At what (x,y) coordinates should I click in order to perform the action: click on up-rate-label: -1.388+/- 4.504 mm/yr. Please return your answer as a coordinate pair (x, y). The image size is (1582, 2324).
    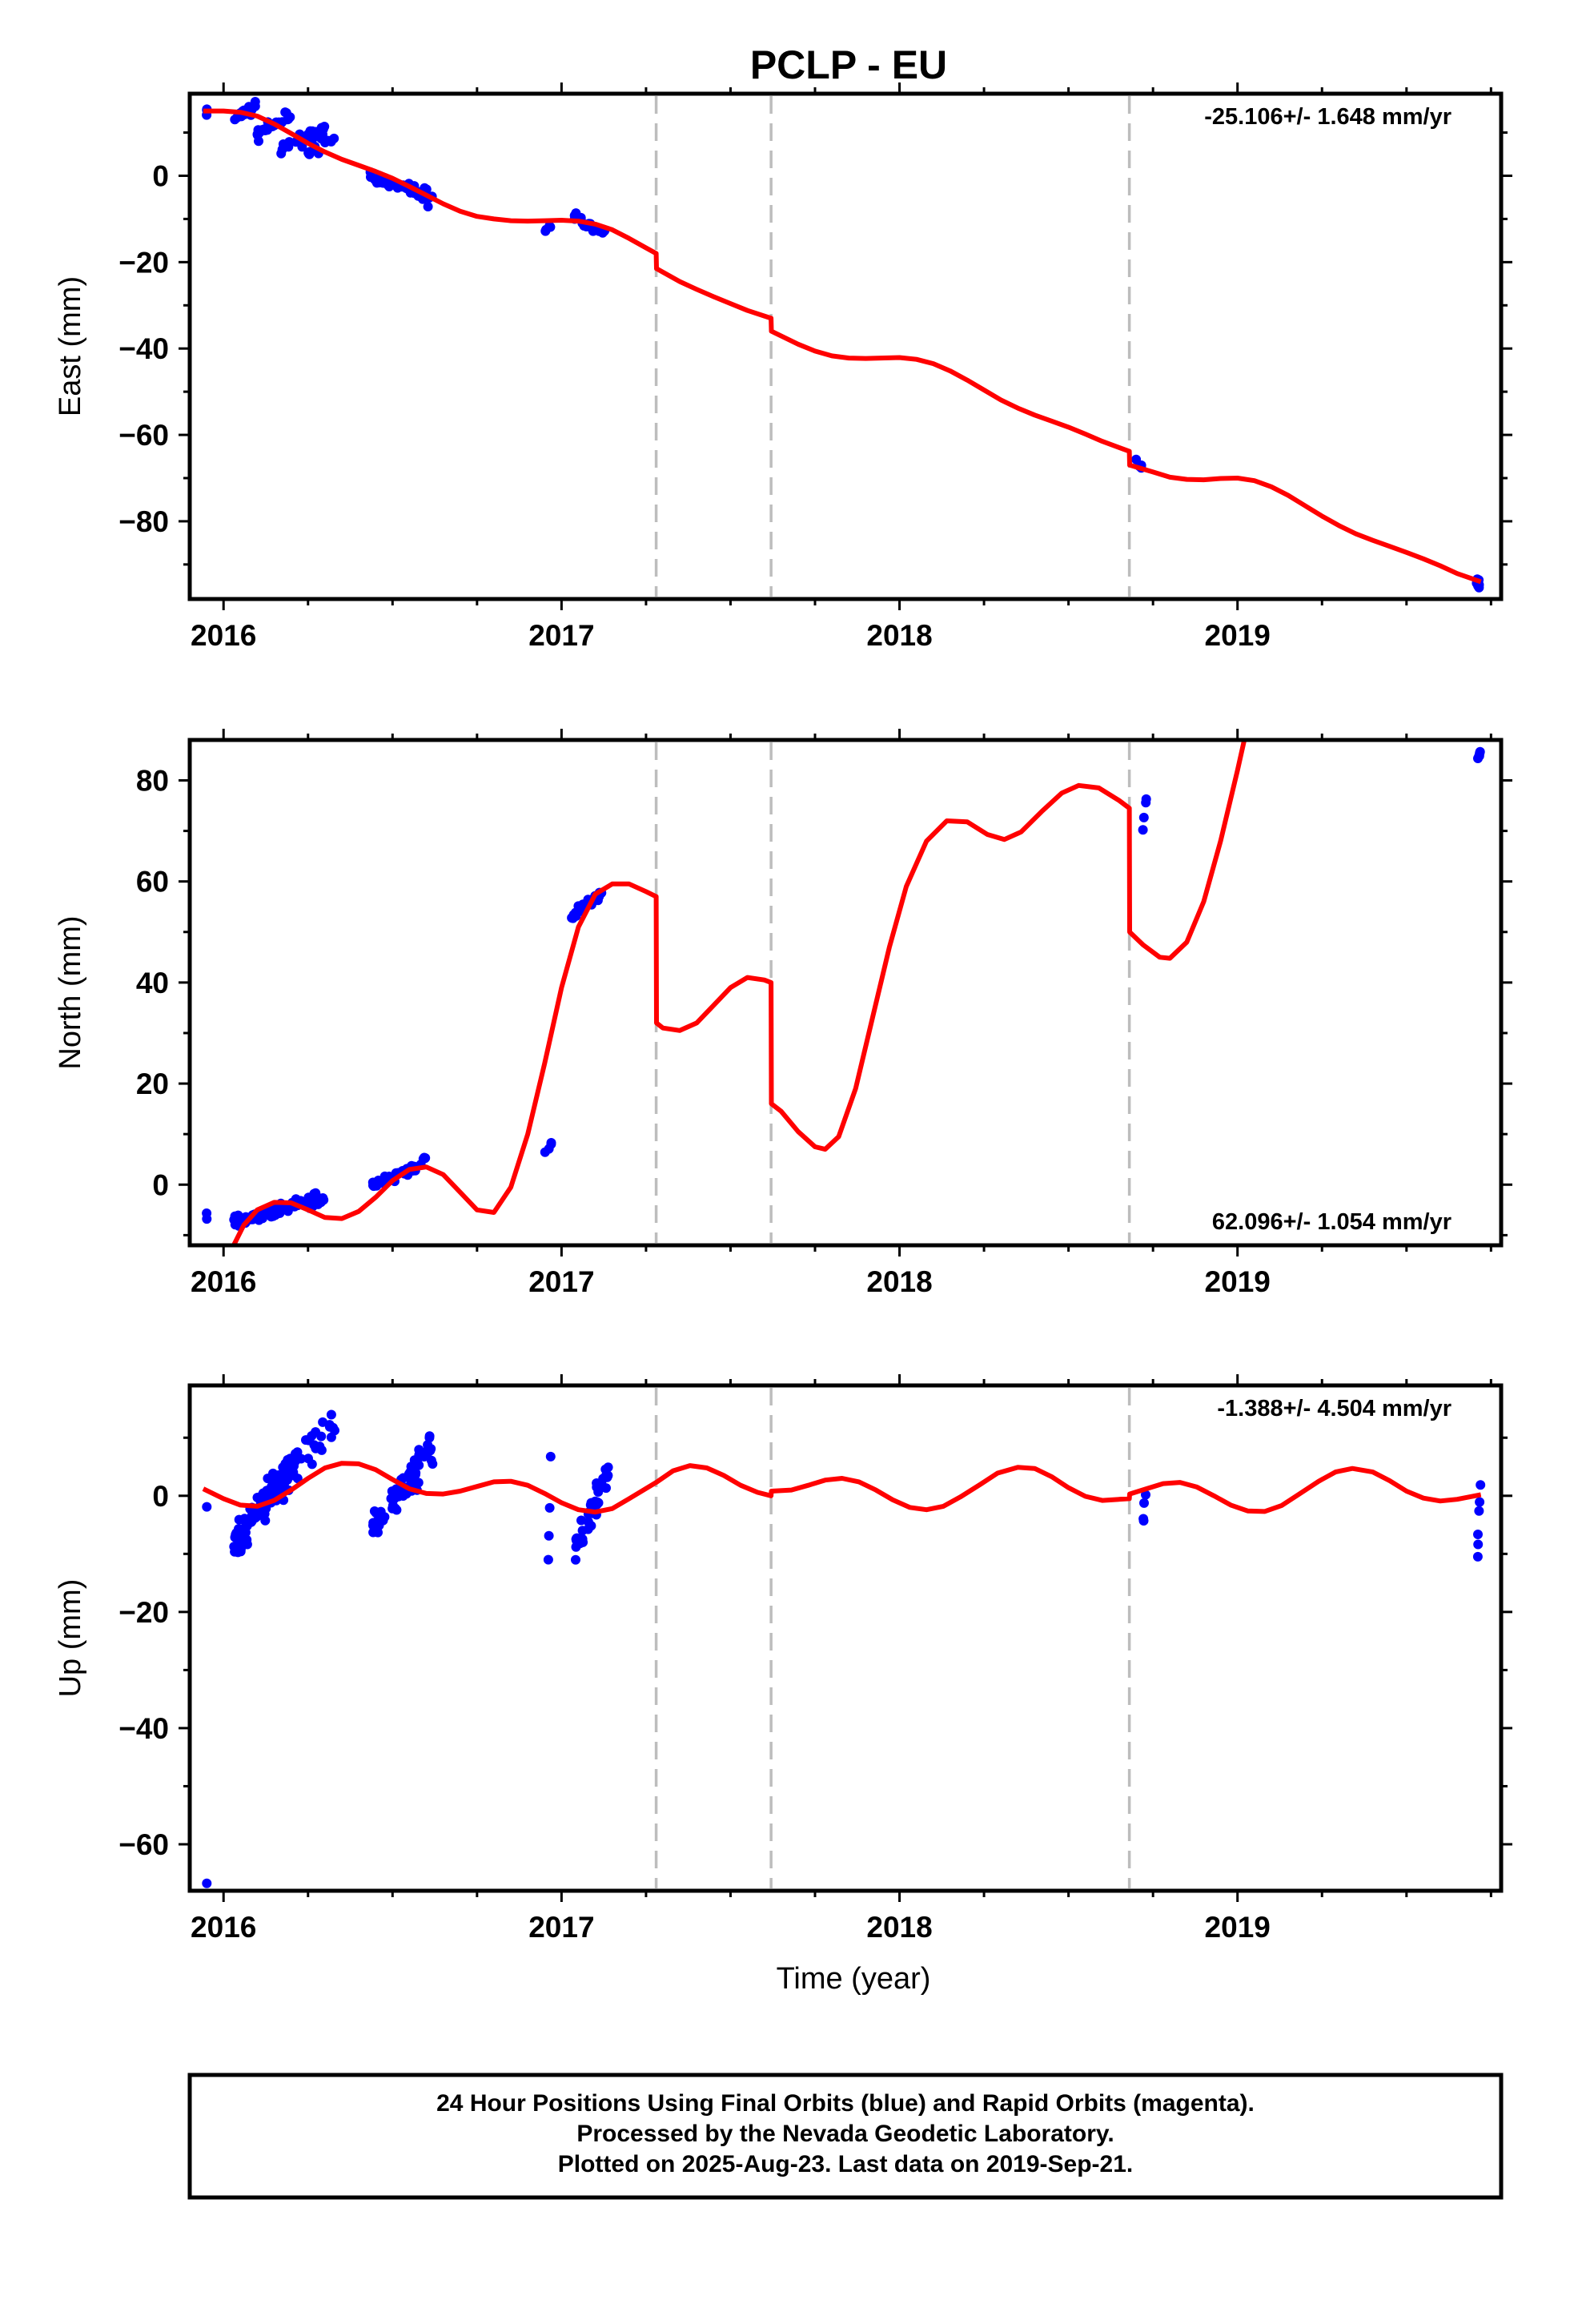
    Looking at the image, I should click on (1334, 1408).